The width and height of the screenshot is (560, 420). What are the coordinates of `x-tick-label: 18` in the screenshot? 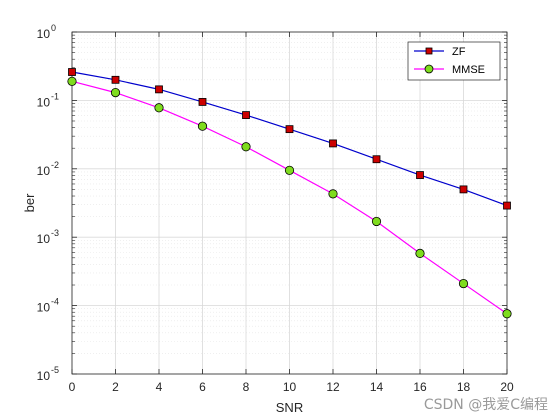 It's located at (464, 387).